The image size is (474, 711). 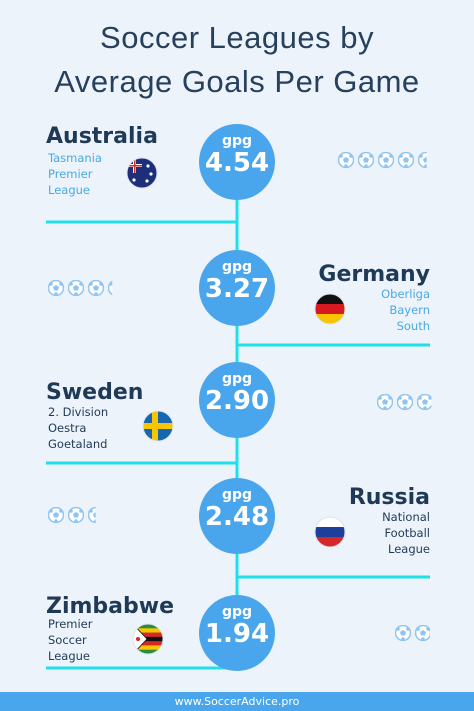 What do you see at coordinates (102, 136) in the screenshot?
I see `country-label-australia: Australia` at bounding box center [102, 136].